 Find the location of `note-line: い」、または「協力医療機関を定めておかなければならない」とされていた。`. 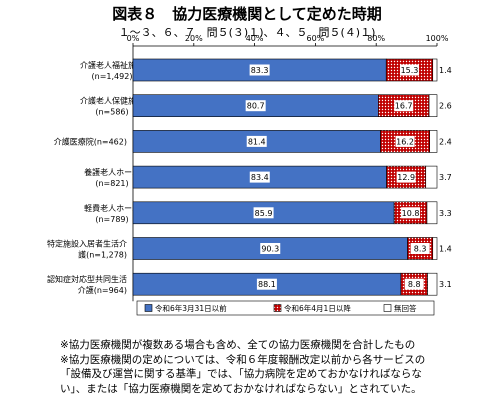

note-line: い」、または「協力医療機関を定めておかなければならない」とされていた。 is located at coordinates (241, 388).